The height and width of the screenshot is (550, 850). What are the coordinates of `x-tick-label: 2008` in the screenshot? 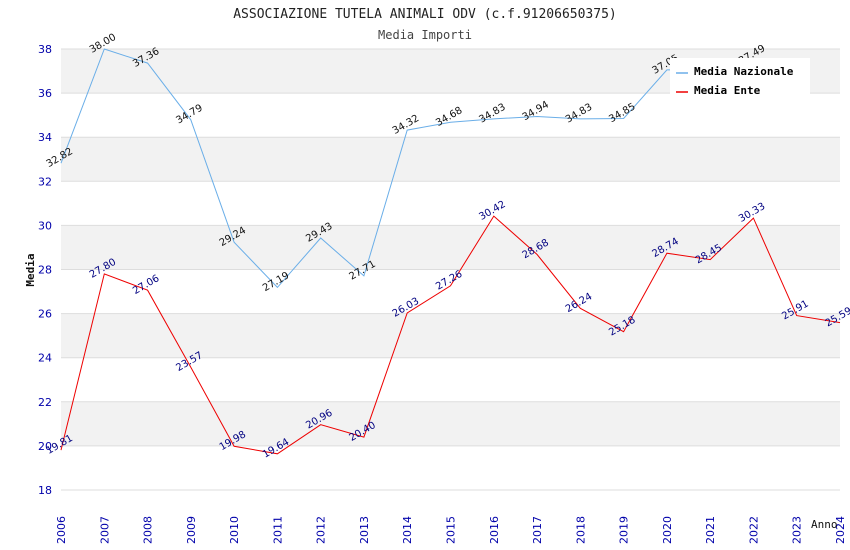 It's located at (148, 530).